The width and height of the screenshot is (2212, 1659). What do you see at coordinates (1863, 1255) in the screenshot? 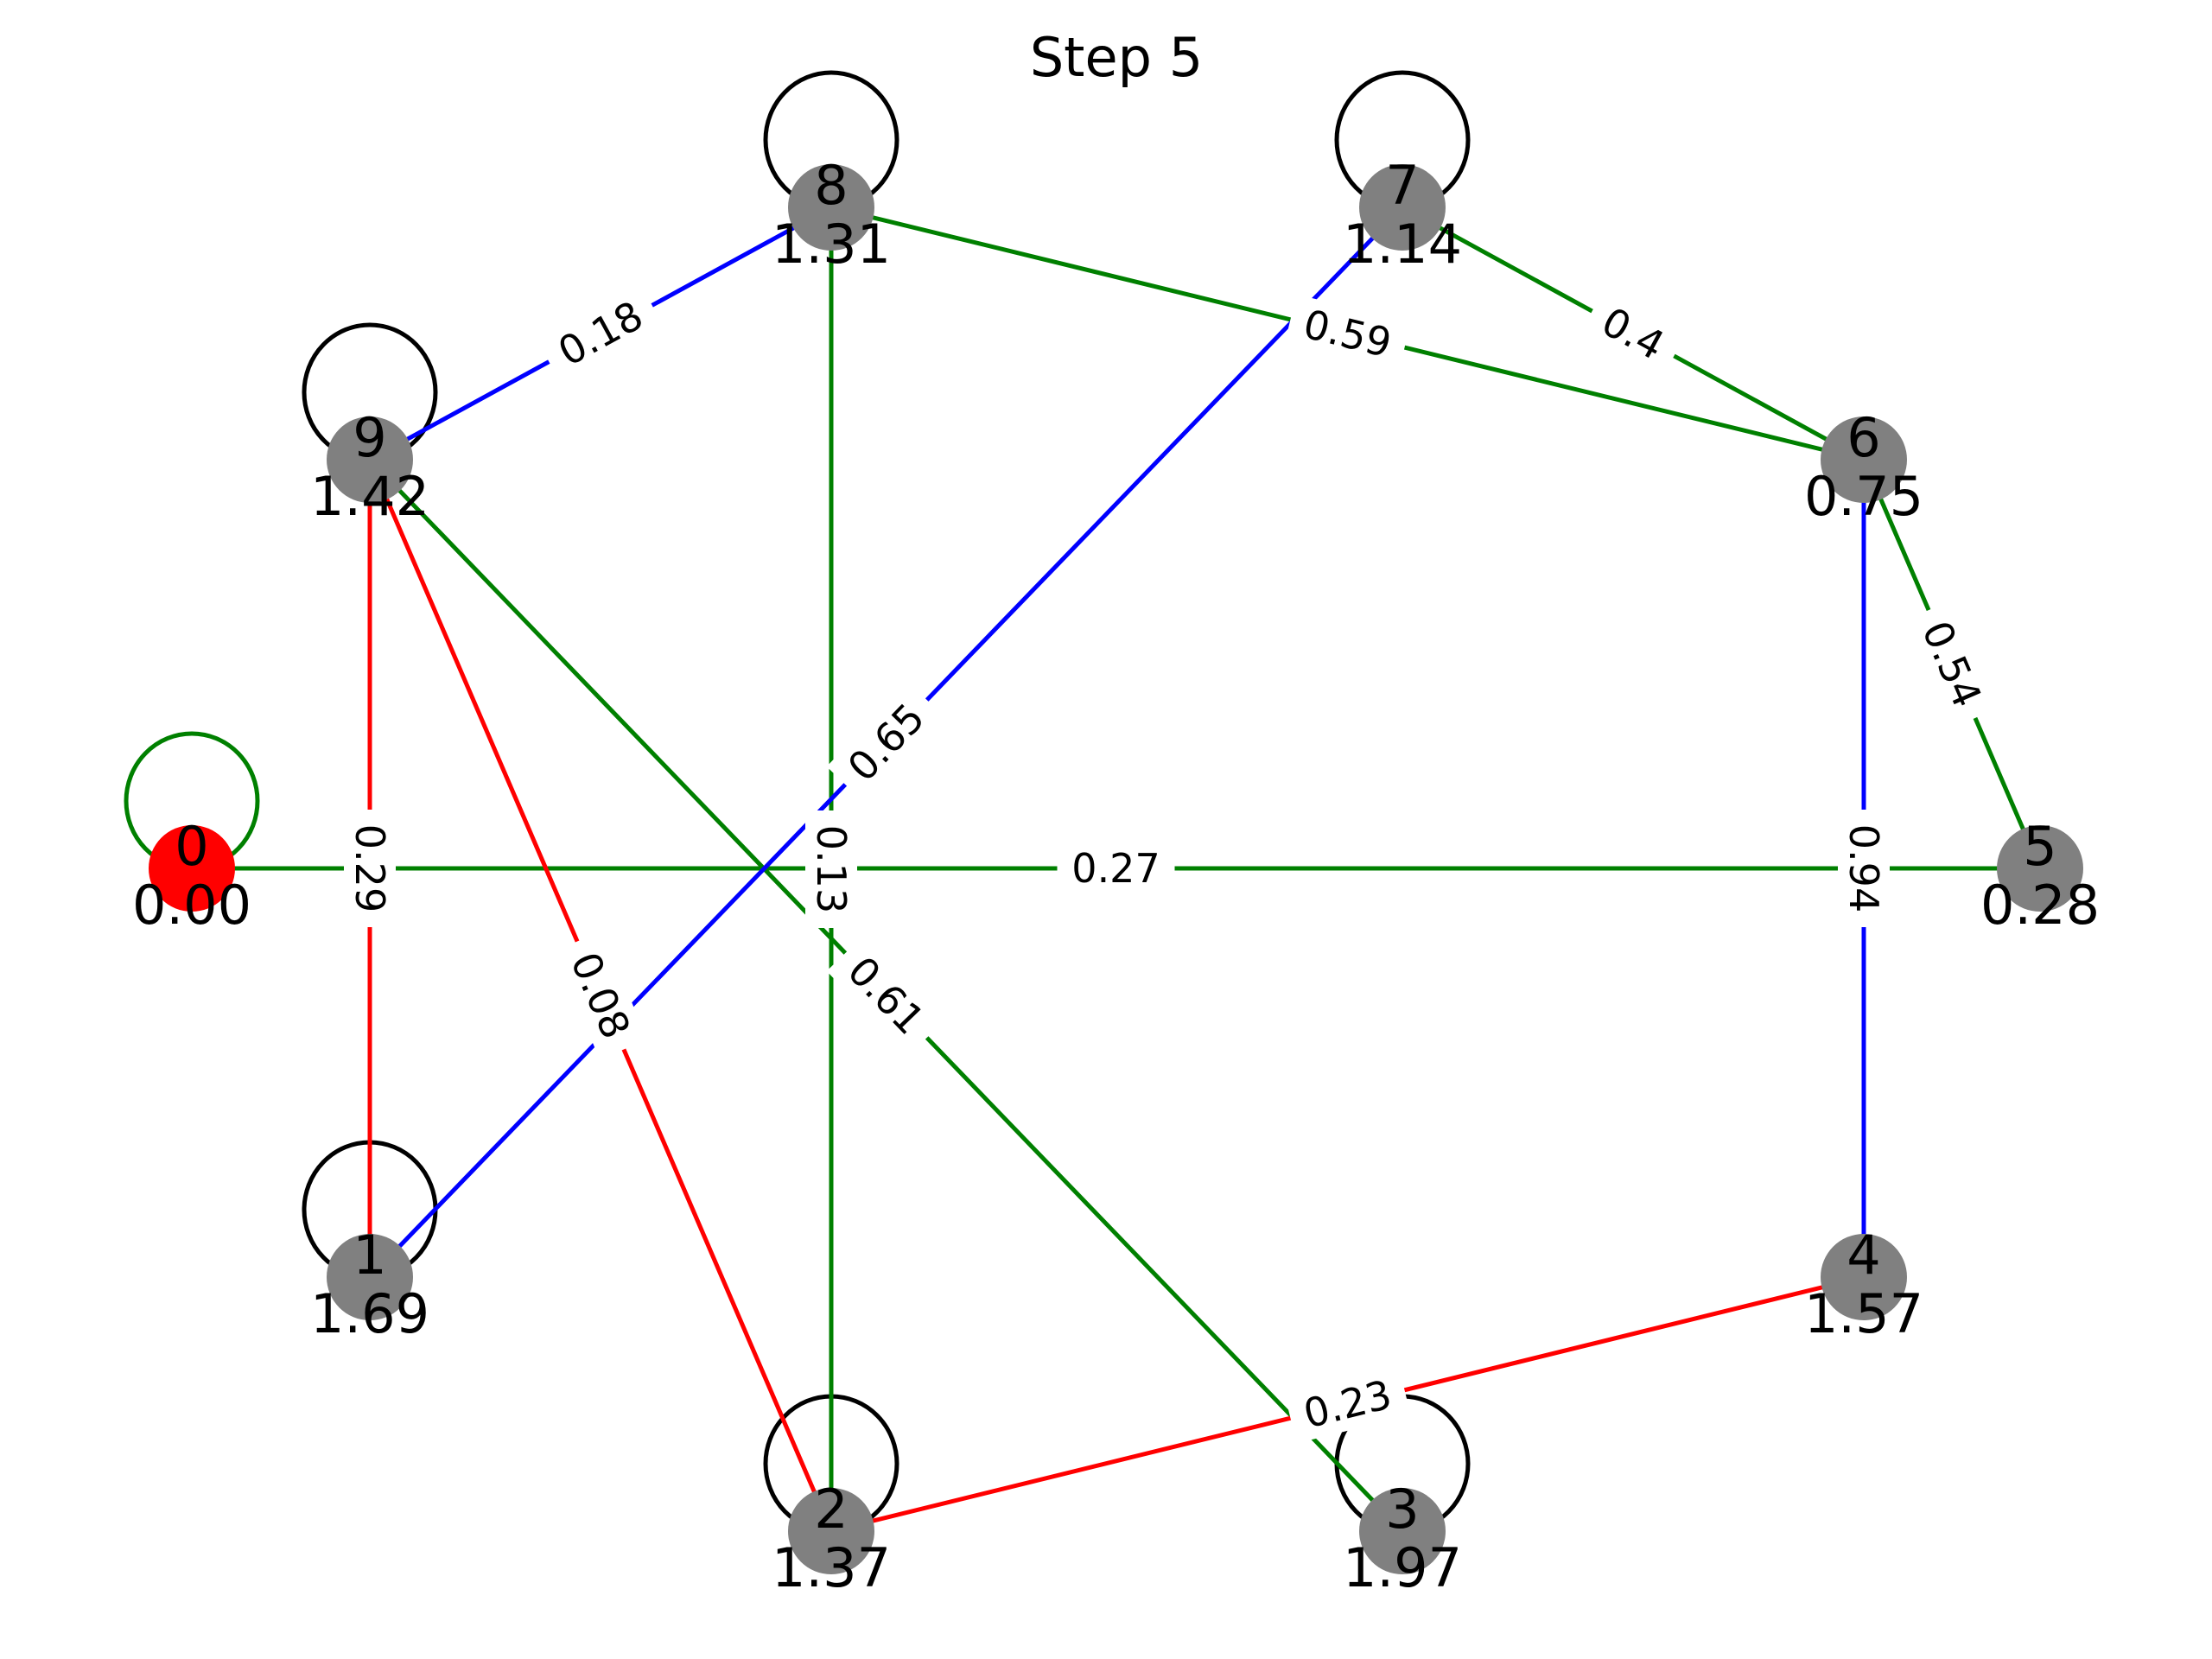
I see `node-id-label: 4` at bounding box center [1863, 1255].